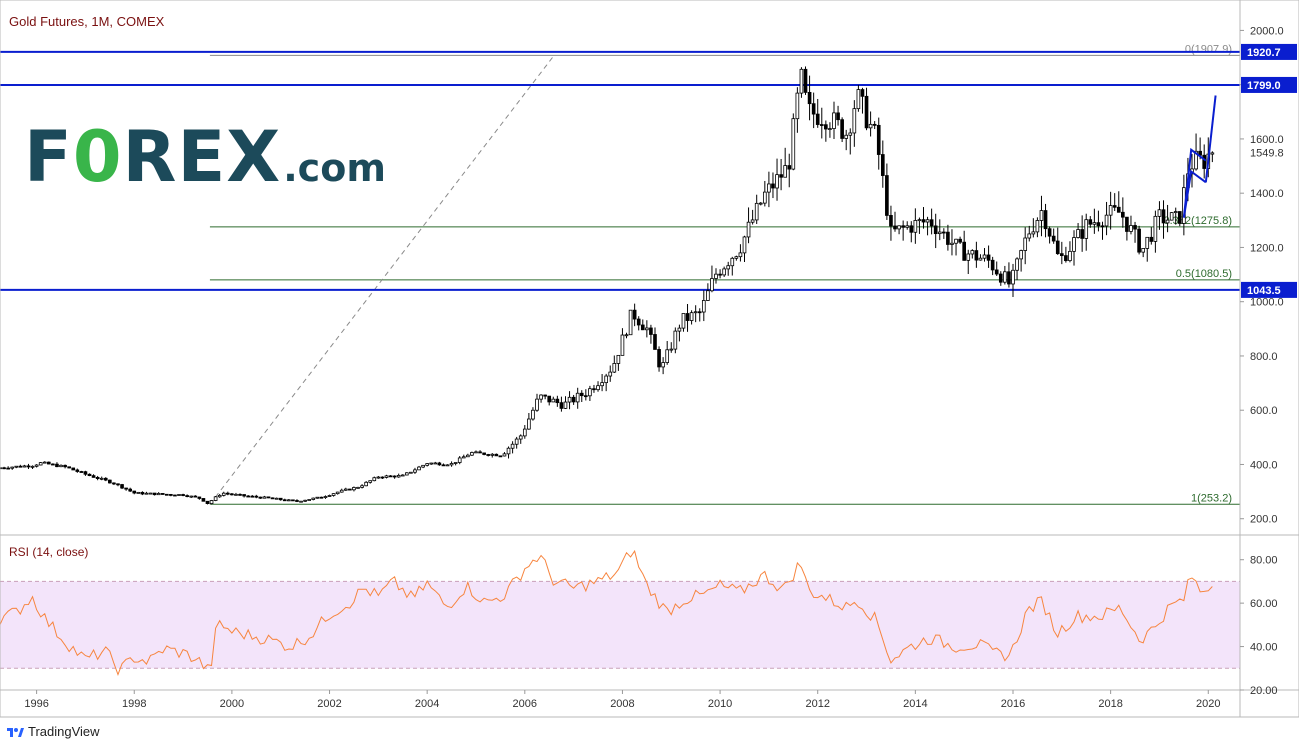 The width and height of the screenshot is (1299, 751). Describe the element at coordinates (622, 704) in the screenshot. I see `time-tick-label: 2008` at that location.